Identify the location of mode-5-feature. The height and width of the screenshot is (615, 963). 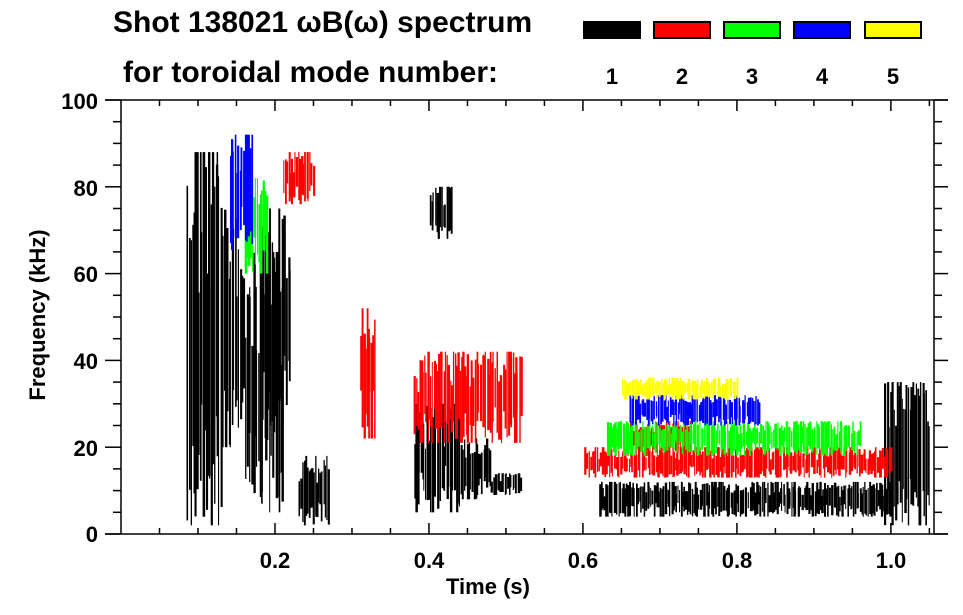
(680, 388).